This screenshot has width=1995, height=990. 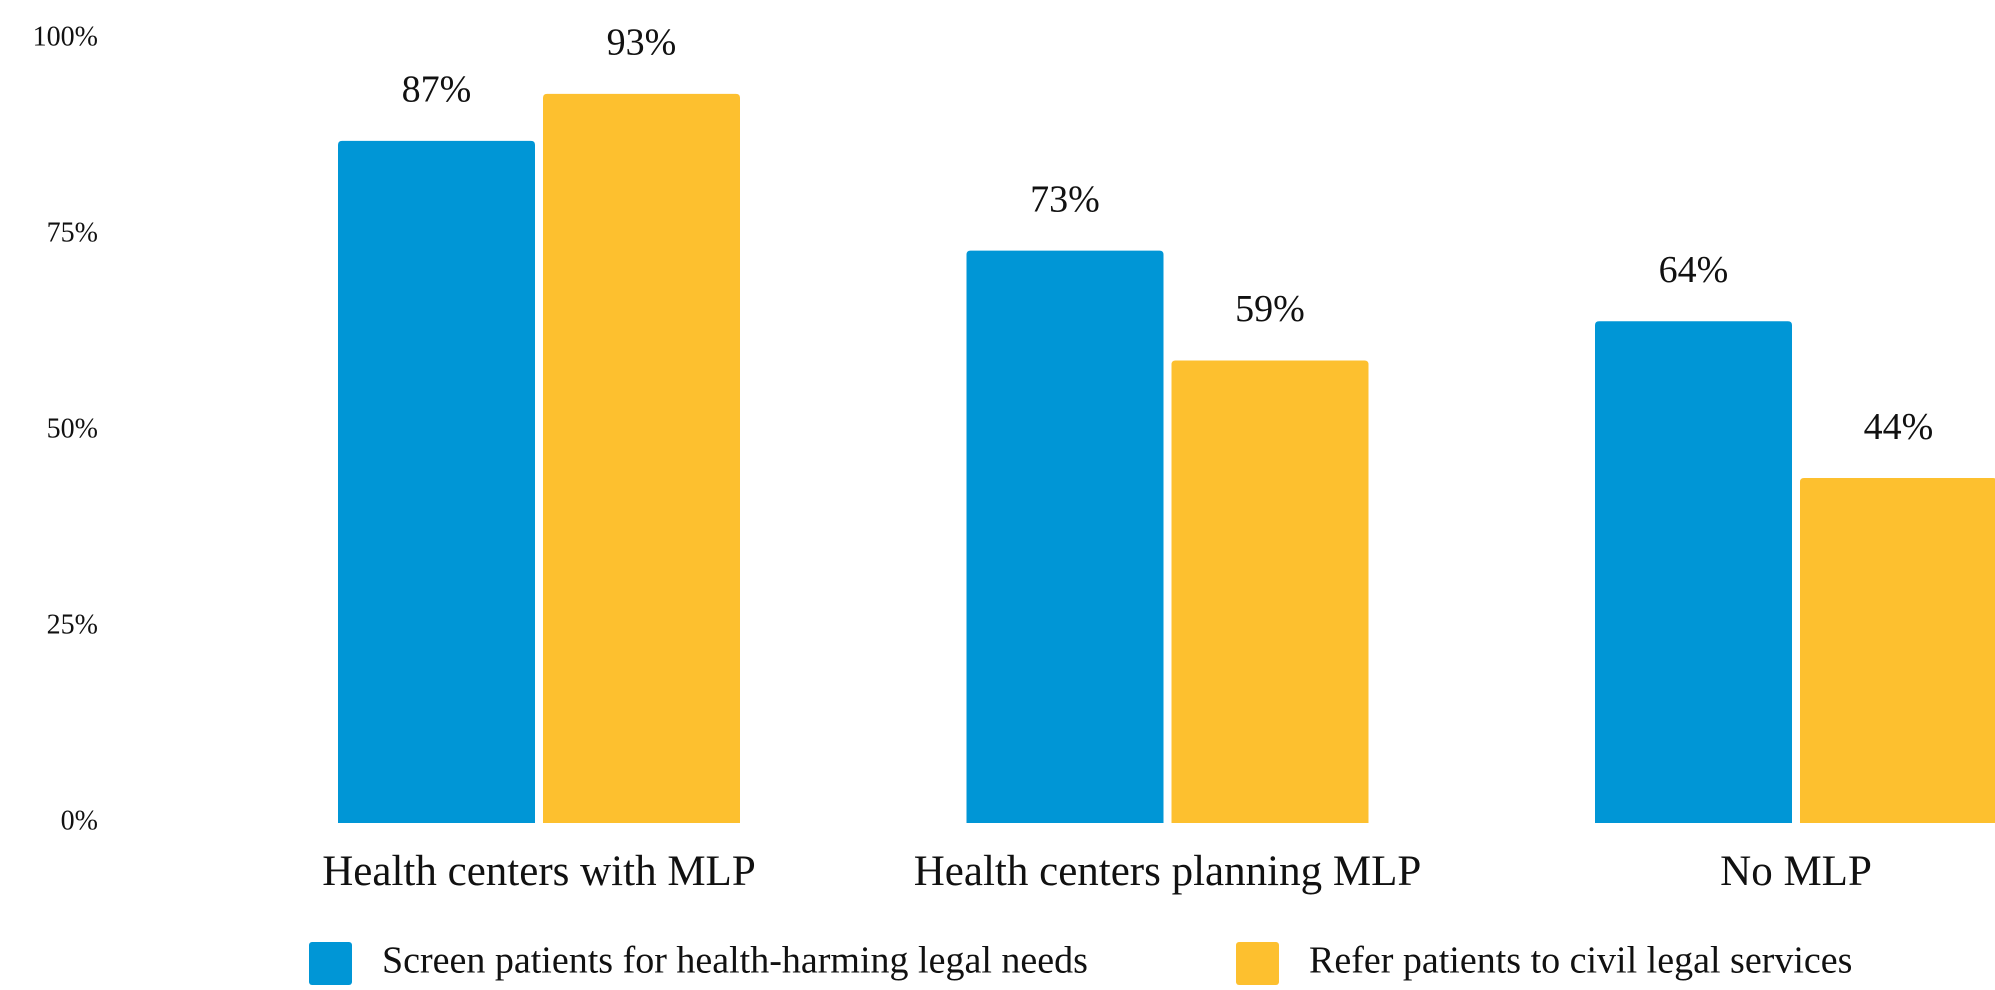 I want to click on y-tick-label: 75%, so click(x=72, y=232).